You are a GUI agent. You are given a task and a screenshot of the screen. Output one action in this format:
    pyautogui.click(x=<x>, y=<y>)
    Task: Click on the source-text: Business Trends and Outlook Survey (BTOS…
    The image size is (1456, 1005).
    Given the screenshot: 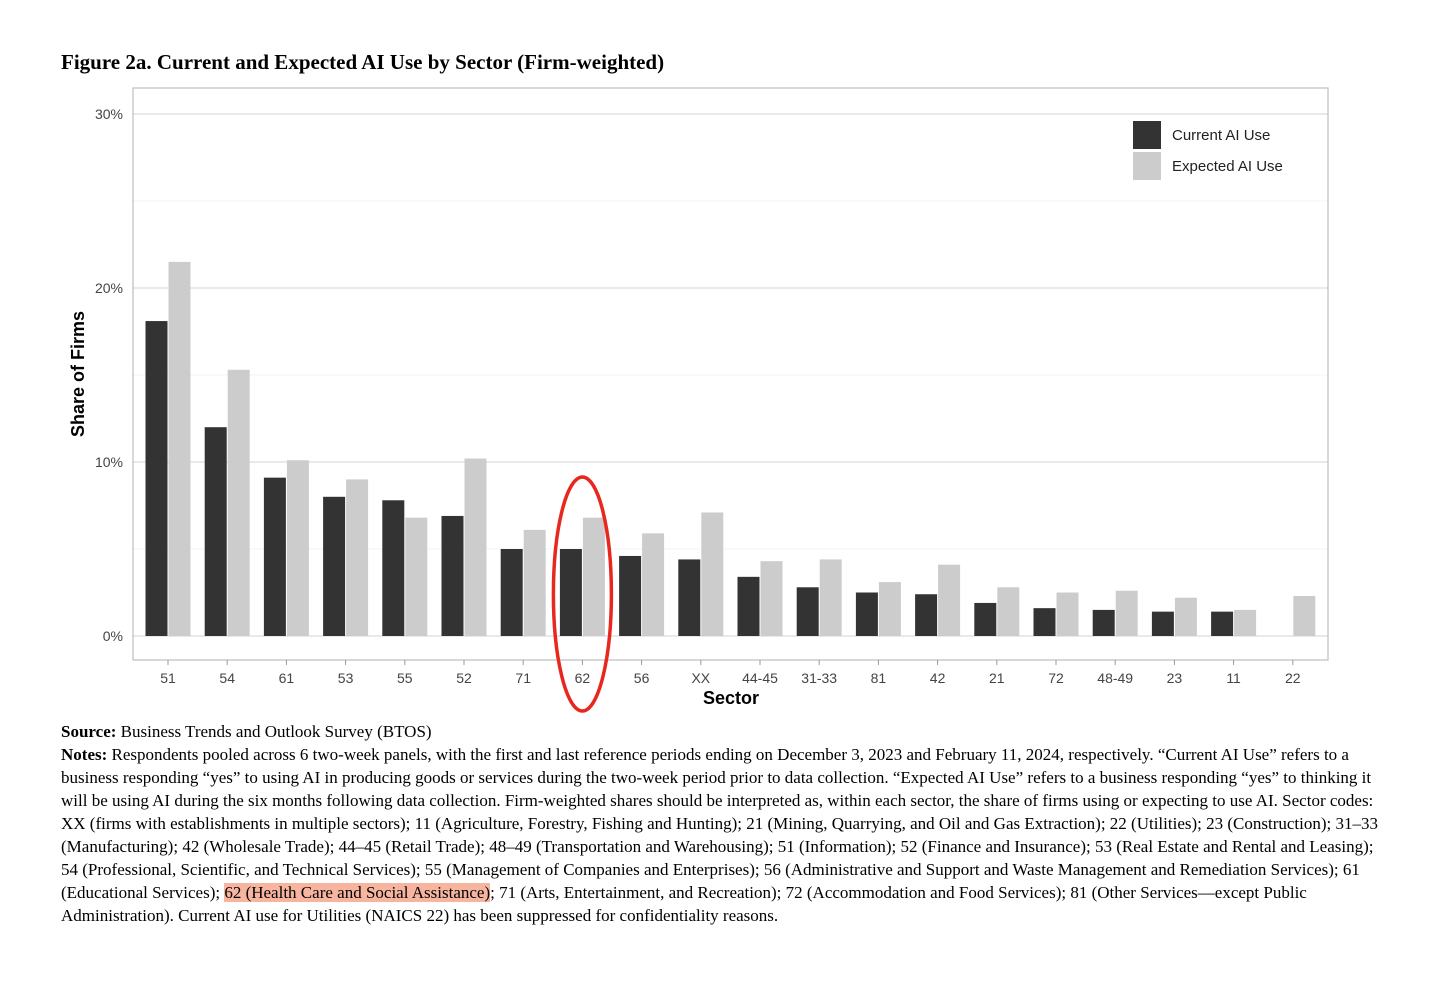 What is the action you would take?
    pyautogui.click(x=274, y=731)
    